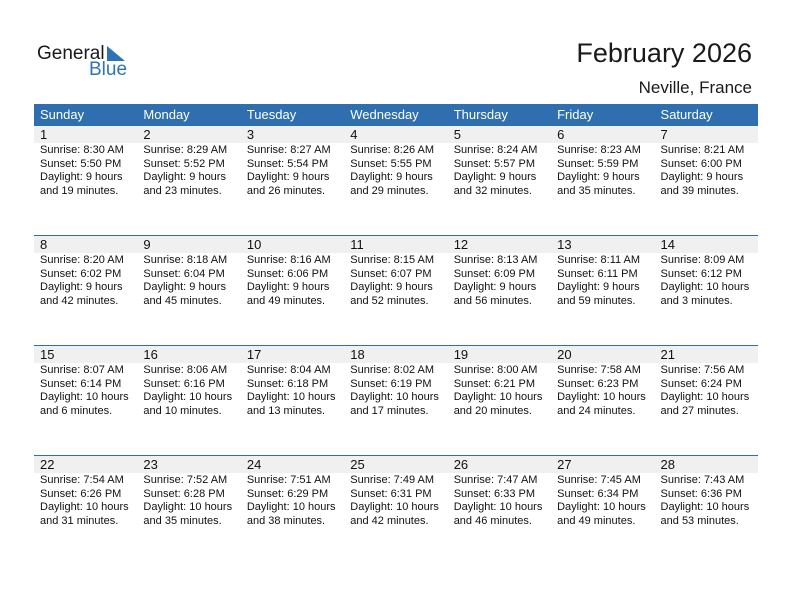 This screenshot has height=612, width=792. I want to click on sunrise-text: Sunrise: 8:26 AM, so click(392, 150).